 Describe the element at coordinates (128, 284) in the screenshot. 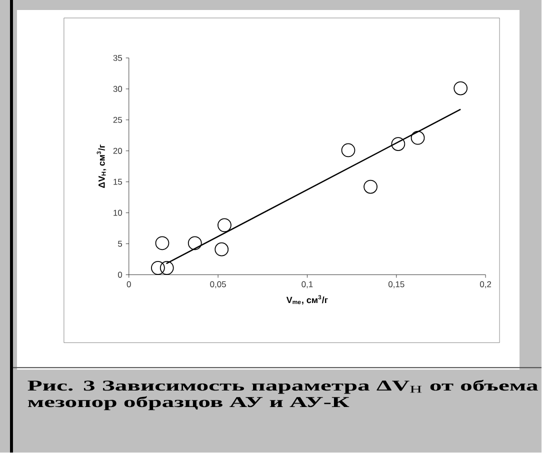

I see `x-tick-label: 0` at that location.